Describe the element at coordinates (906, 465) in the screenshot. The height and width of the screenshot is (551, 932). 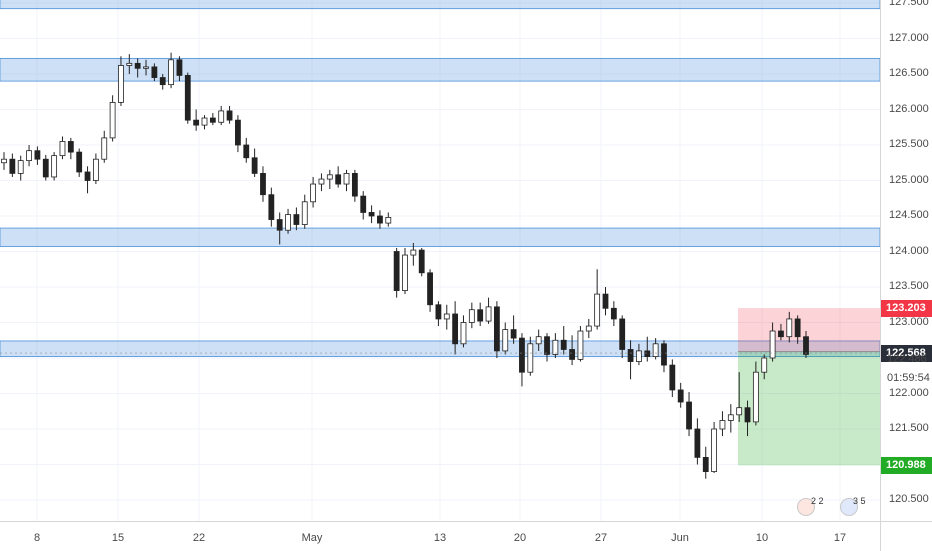
I see `take-profit-price-tag: 120.988` at that location.